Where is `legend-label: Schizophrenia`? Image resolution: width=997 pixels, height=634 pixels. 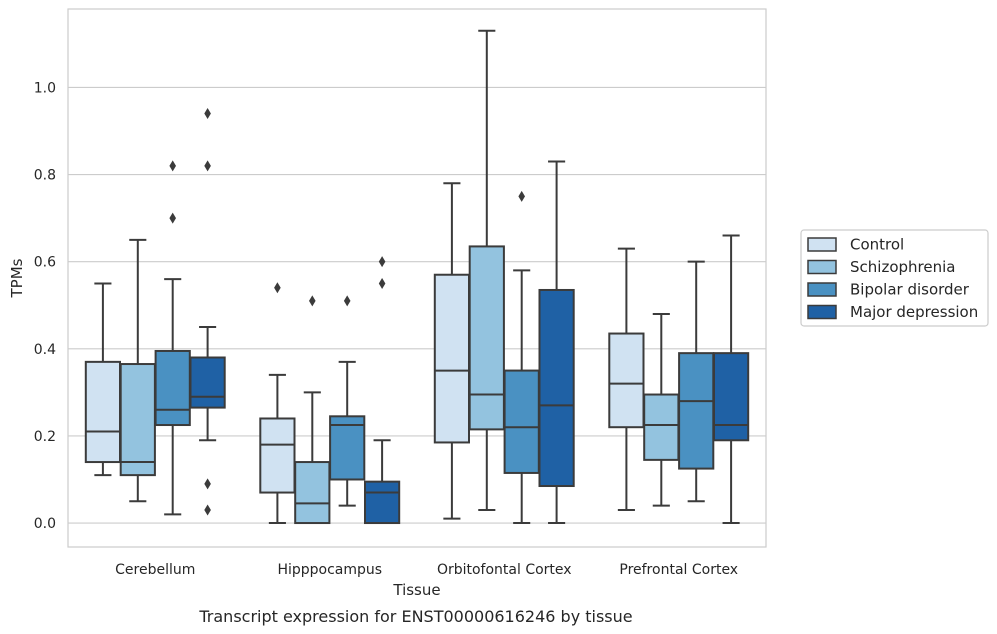
legend-label: Schizophrenia is located at coordinates (902, 267).